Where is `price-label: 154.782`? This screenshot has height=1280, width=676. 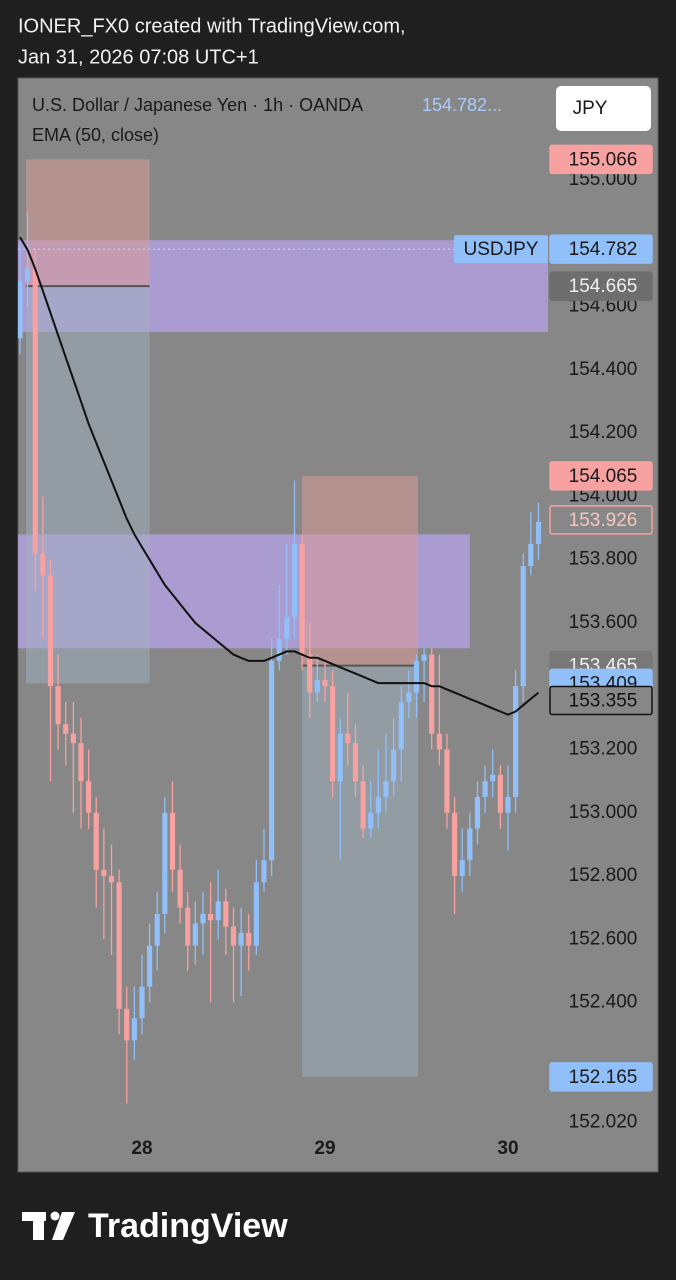 price-label: 154.782 is located at coordinates (603, 249).